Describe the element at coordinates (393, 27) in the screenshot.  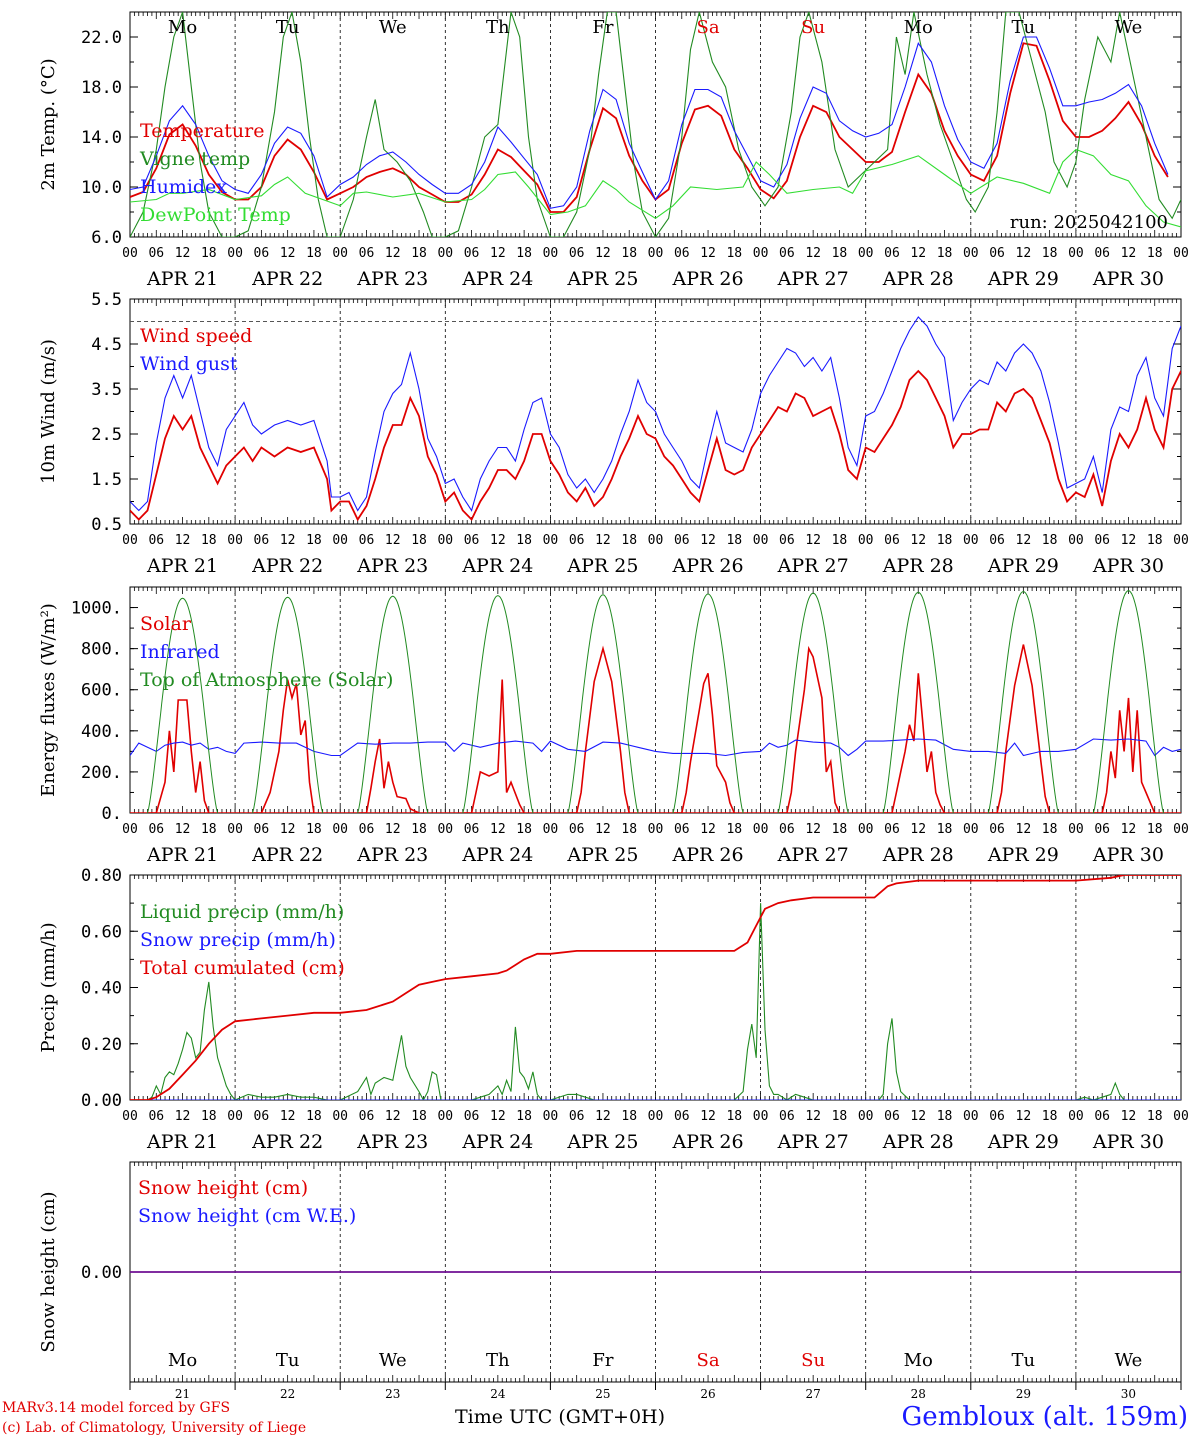
I see `weekday-label: We` at that location.